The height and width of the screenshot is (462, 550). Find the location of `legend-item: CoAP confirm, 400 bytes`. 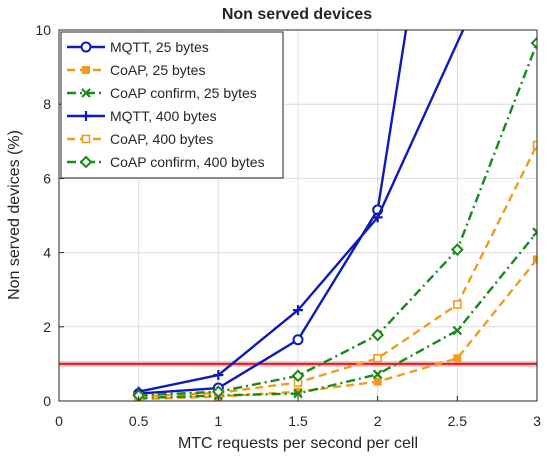

legend-item: CoAP confirm, 400 bytes is located at coordinates (166, 162).